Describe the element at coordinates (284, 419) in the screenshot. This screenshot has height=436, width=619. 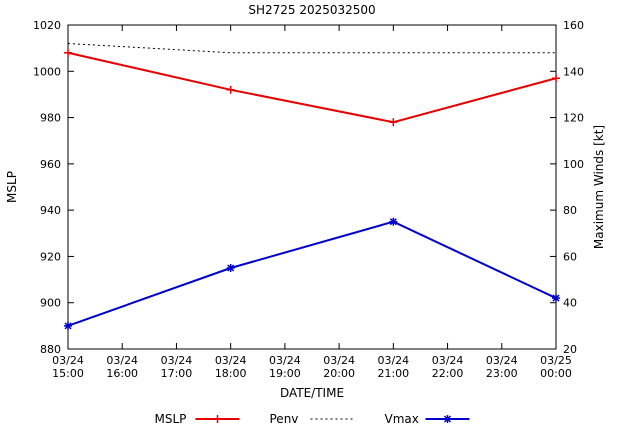
I see `legend-label-penv: Penv` at that location.